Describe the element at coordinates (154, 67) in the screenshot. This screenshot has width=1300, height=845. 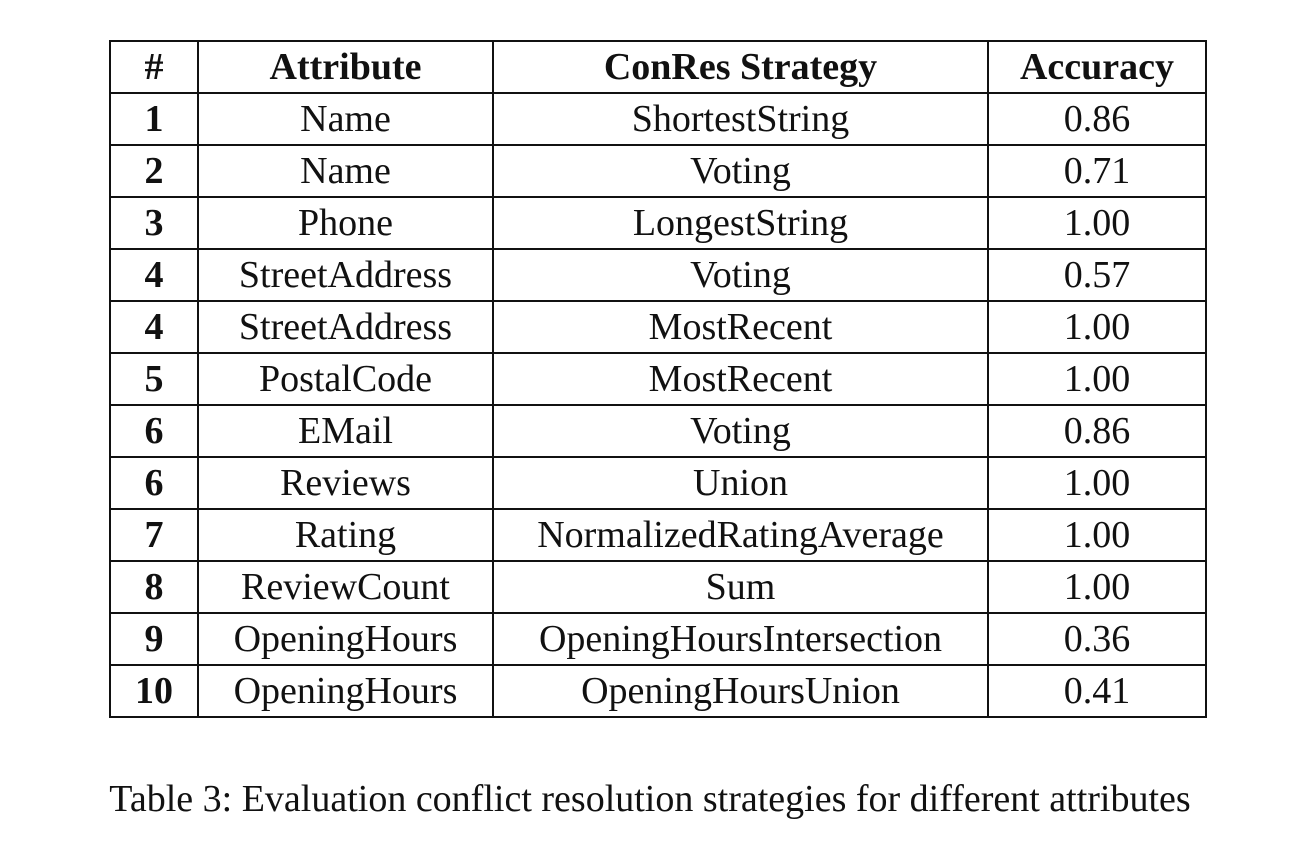
I see `header-number: #` at that location.